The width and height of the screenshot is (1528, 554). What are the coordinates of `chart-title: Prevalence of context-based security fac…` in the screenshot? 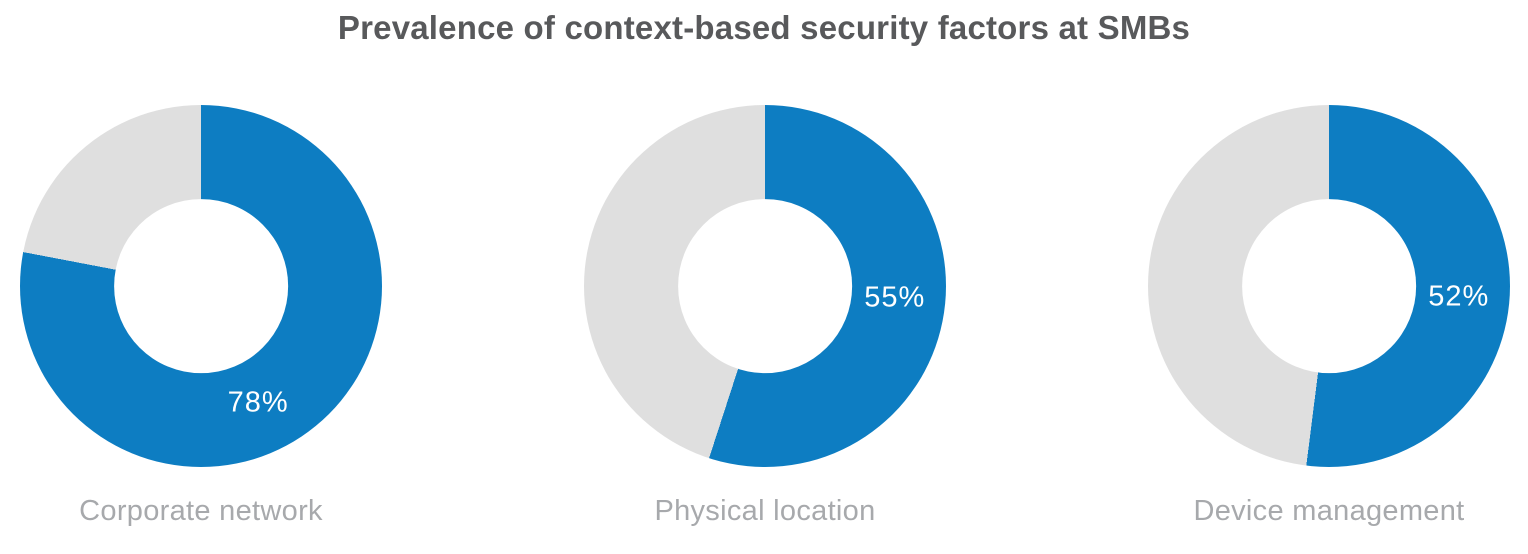 It's located at (764, 27).